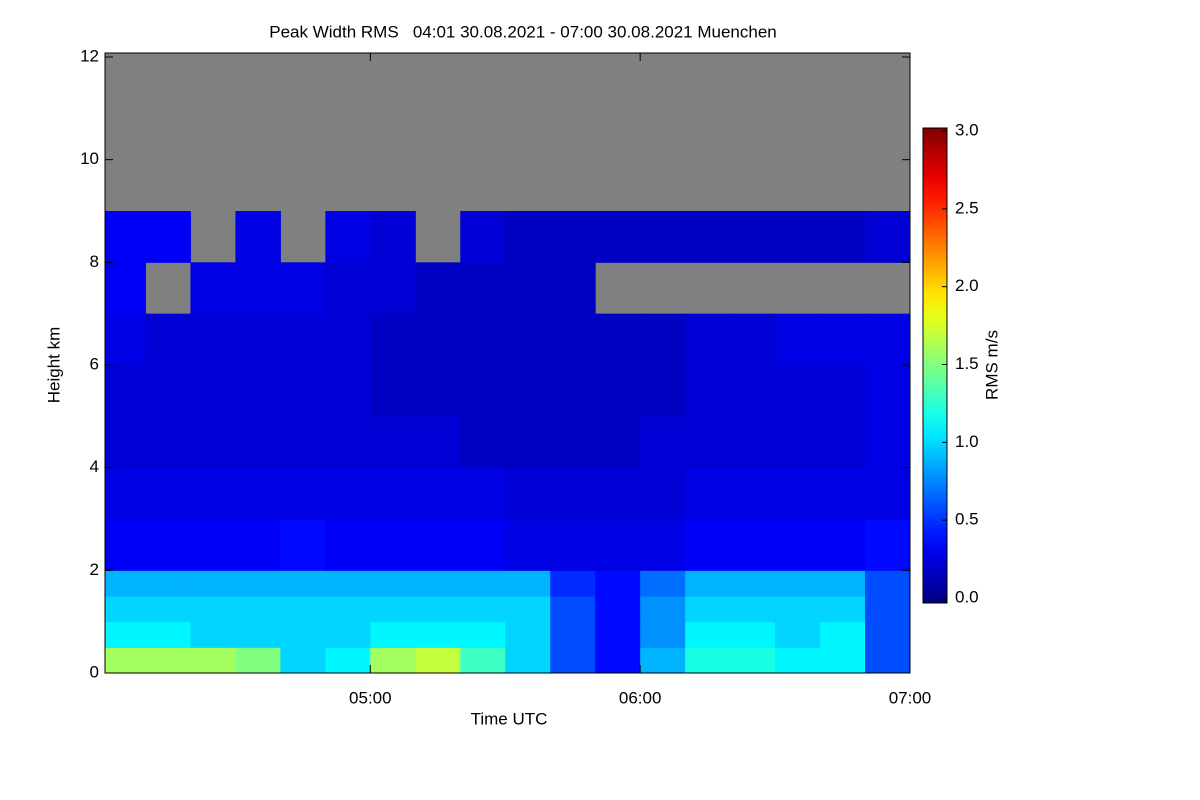 This screenshot has width=1200, height=800. Describe the element at coordinates (991, 365) in the screenshot. I see `colorbar-label: RMS m/s` at that location.